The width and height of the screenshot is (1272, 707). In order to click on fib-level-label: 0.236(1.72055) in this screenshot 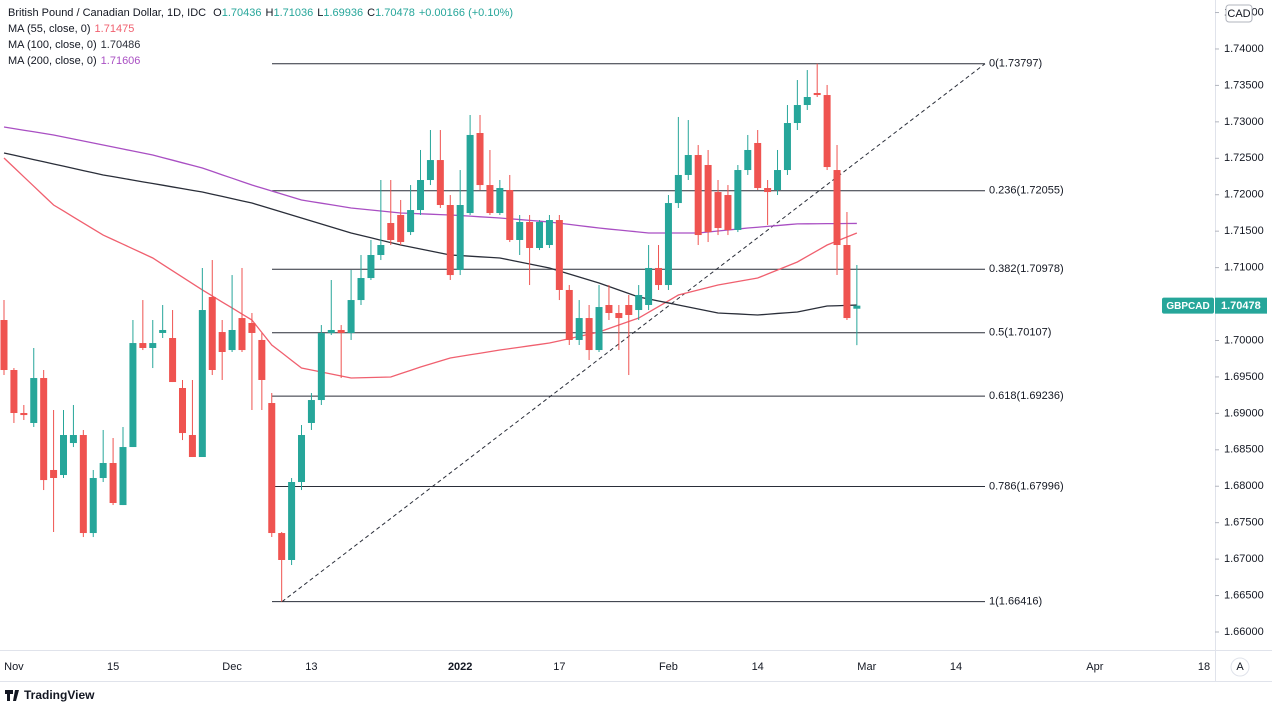, I will do `click(1026, 191)`.